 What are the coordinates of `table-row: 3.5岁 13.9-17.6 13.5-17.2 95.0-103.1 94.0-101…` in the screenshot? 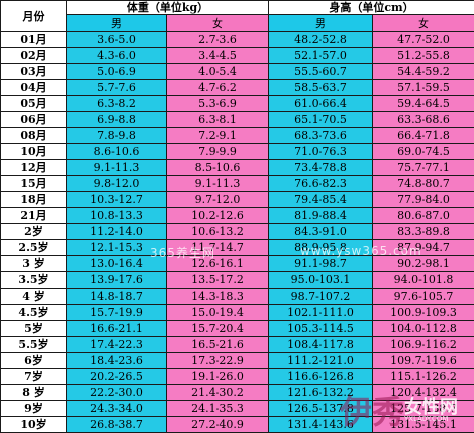 It's located at (237, 280).